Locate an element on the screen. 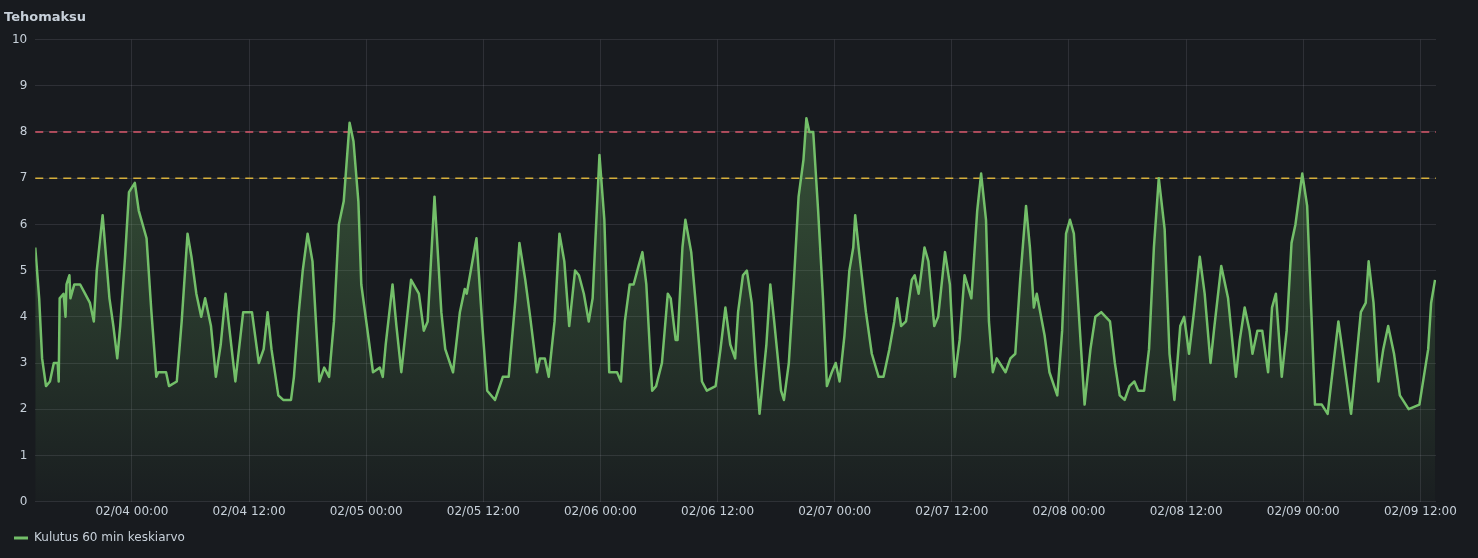 The image size is (1478, 558). y-tick-label: 1 is located at coordinates (23, 454).